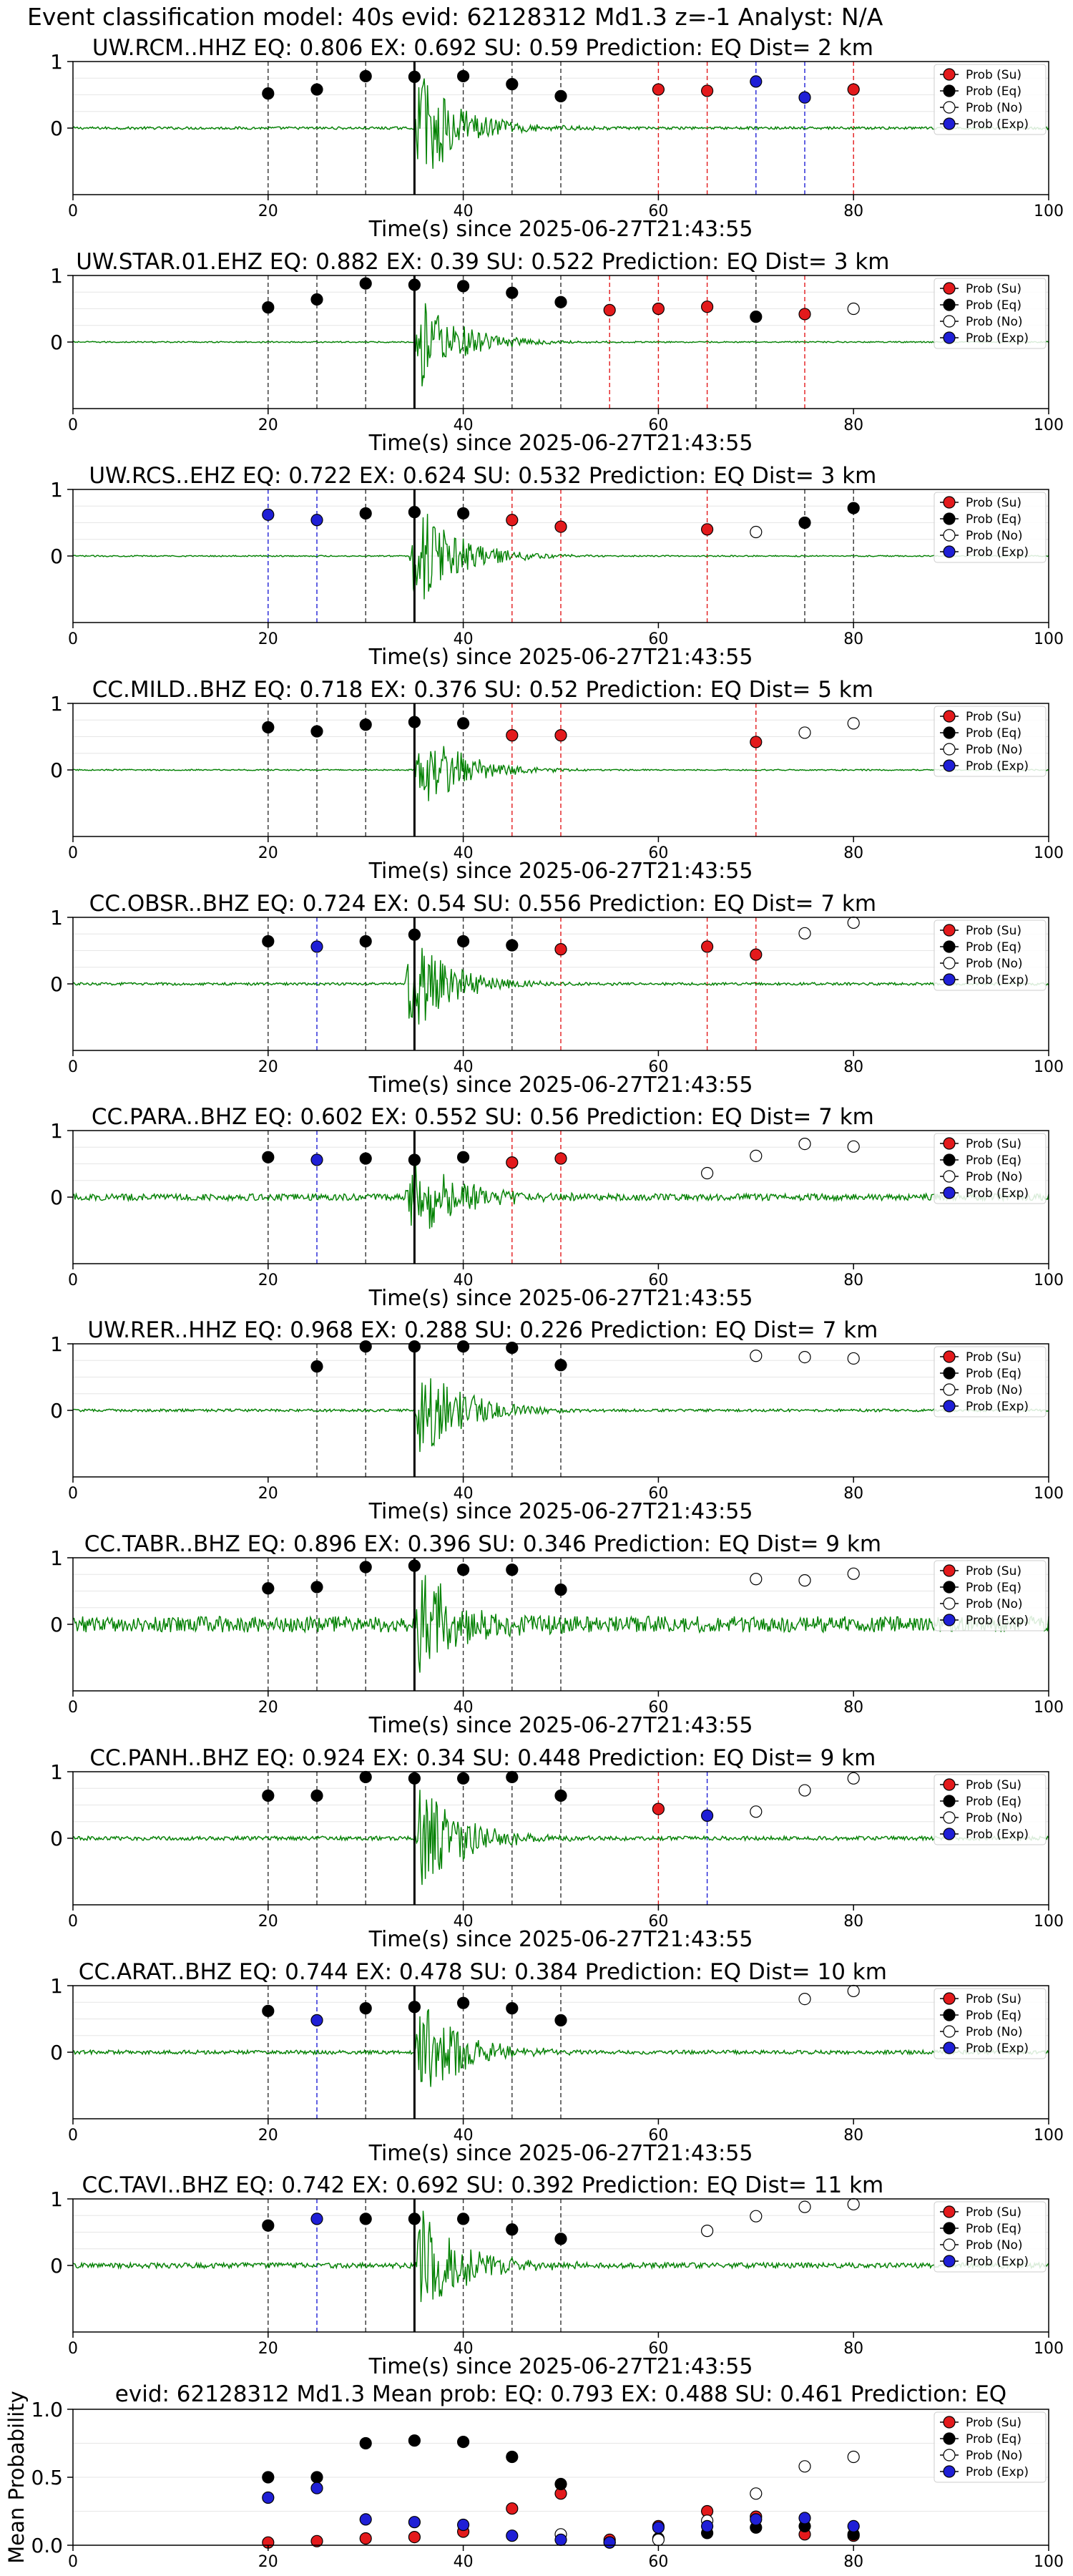  Describe the element at coordinates (993, 289) in the screenshot. I see `legend-label-su: Prob (Su)` at that location.